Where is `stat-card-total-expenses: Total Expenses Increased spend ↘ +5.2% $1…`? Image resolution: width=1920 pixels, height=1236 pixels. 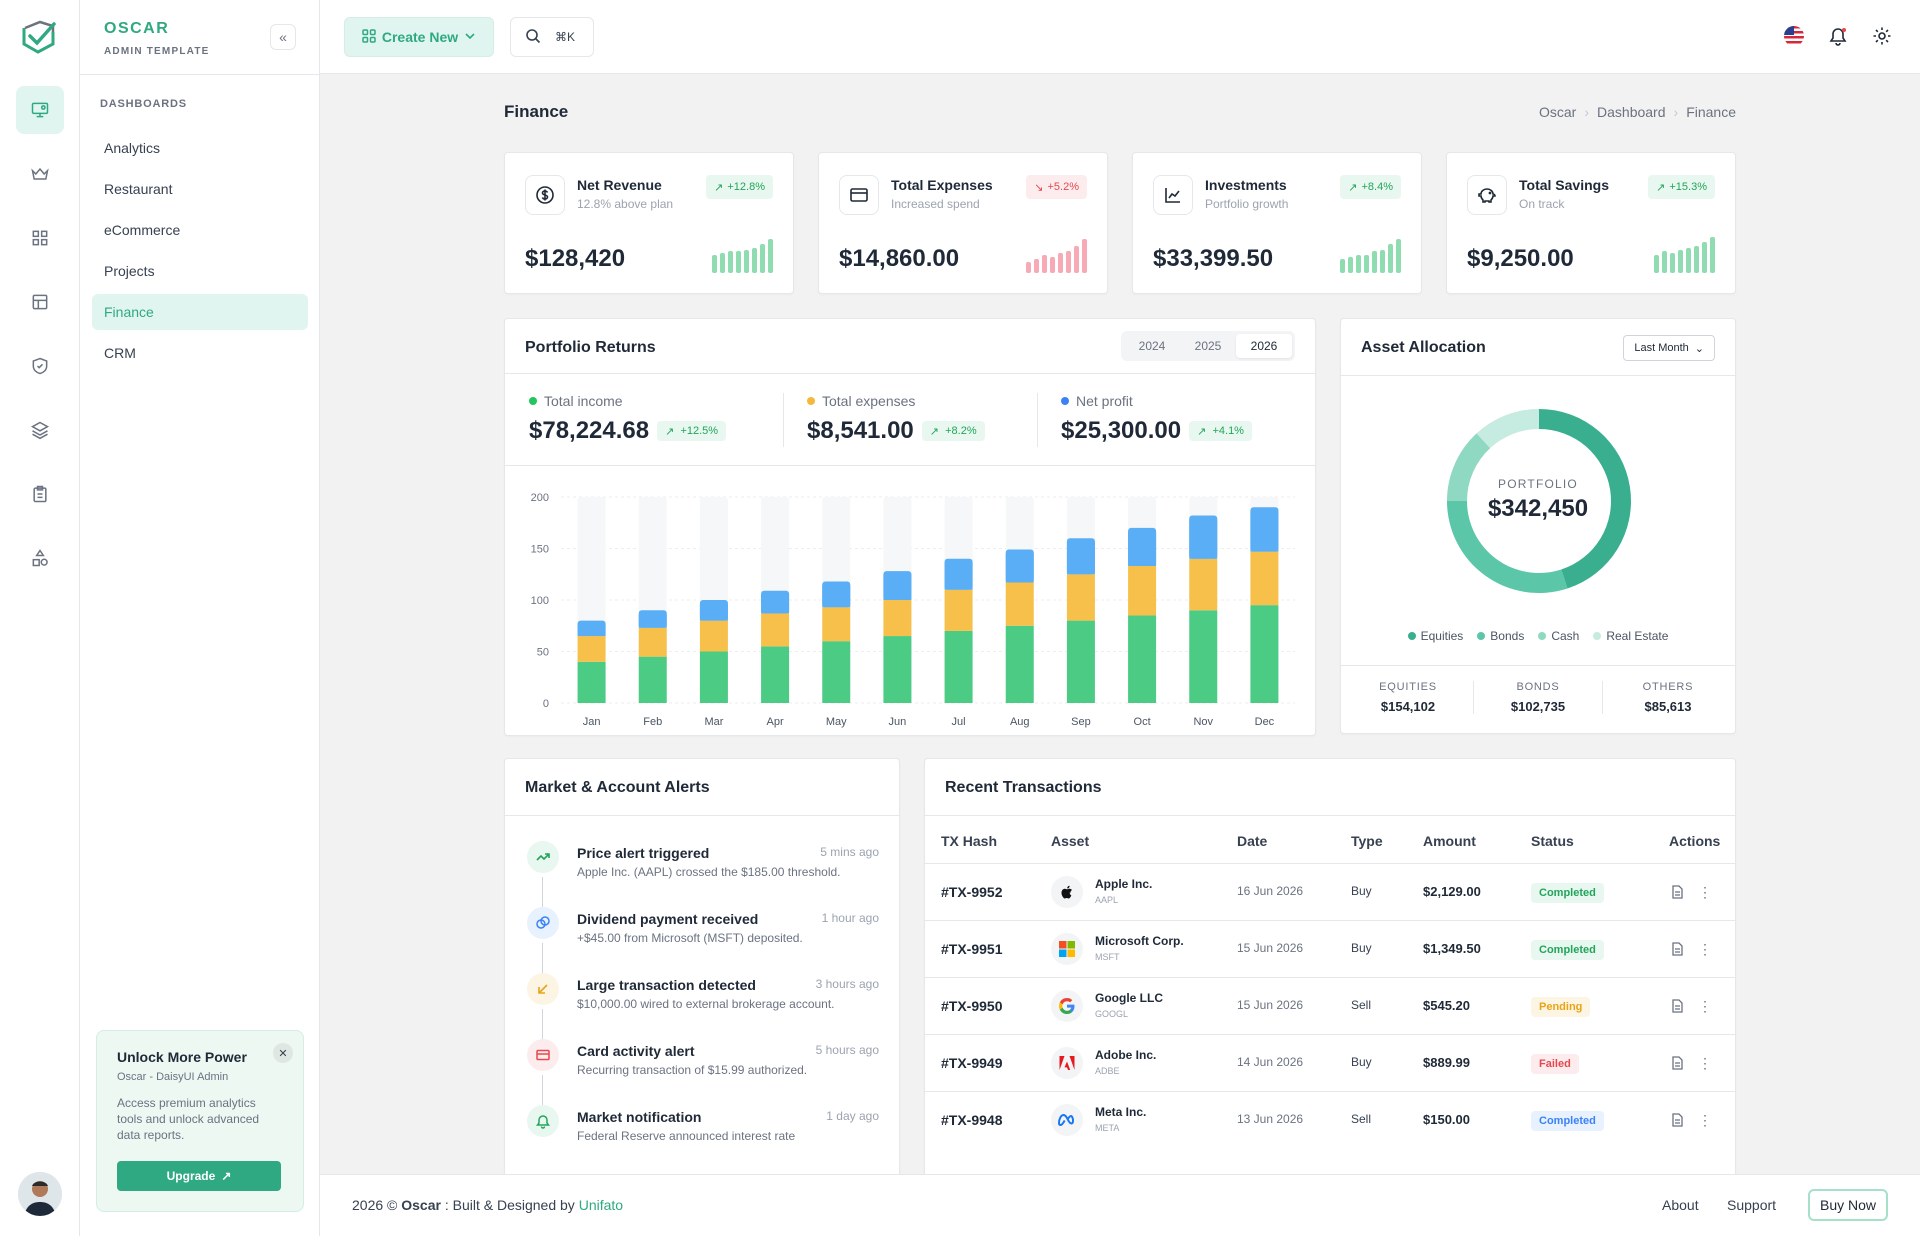 stat-card-total-expenses: Total Expenses Increased spend ↘ +5.2% $1… is located at coordinates (963, 223).